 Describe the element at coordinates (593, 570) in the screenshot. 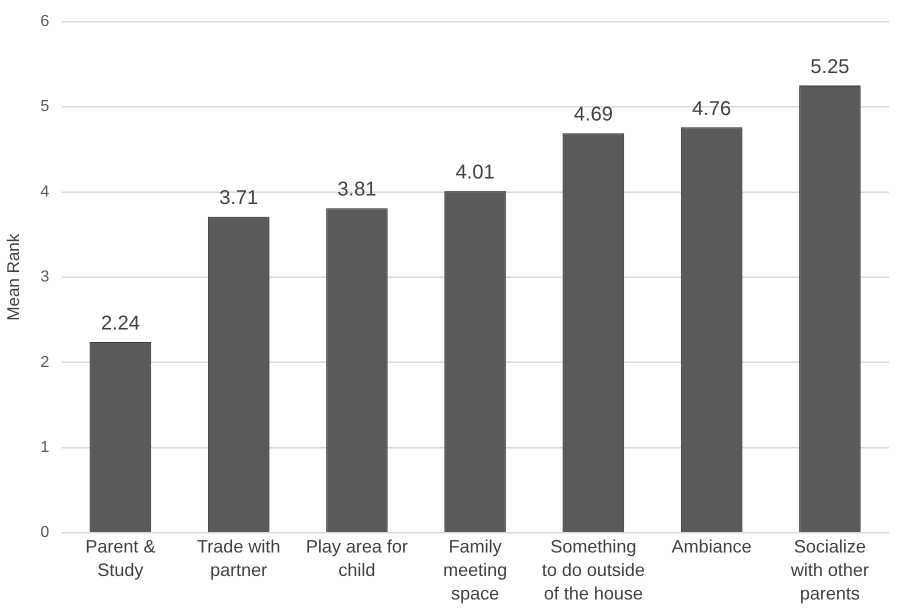

I see `x-tick-label: Something to do outside of the house` at that location.